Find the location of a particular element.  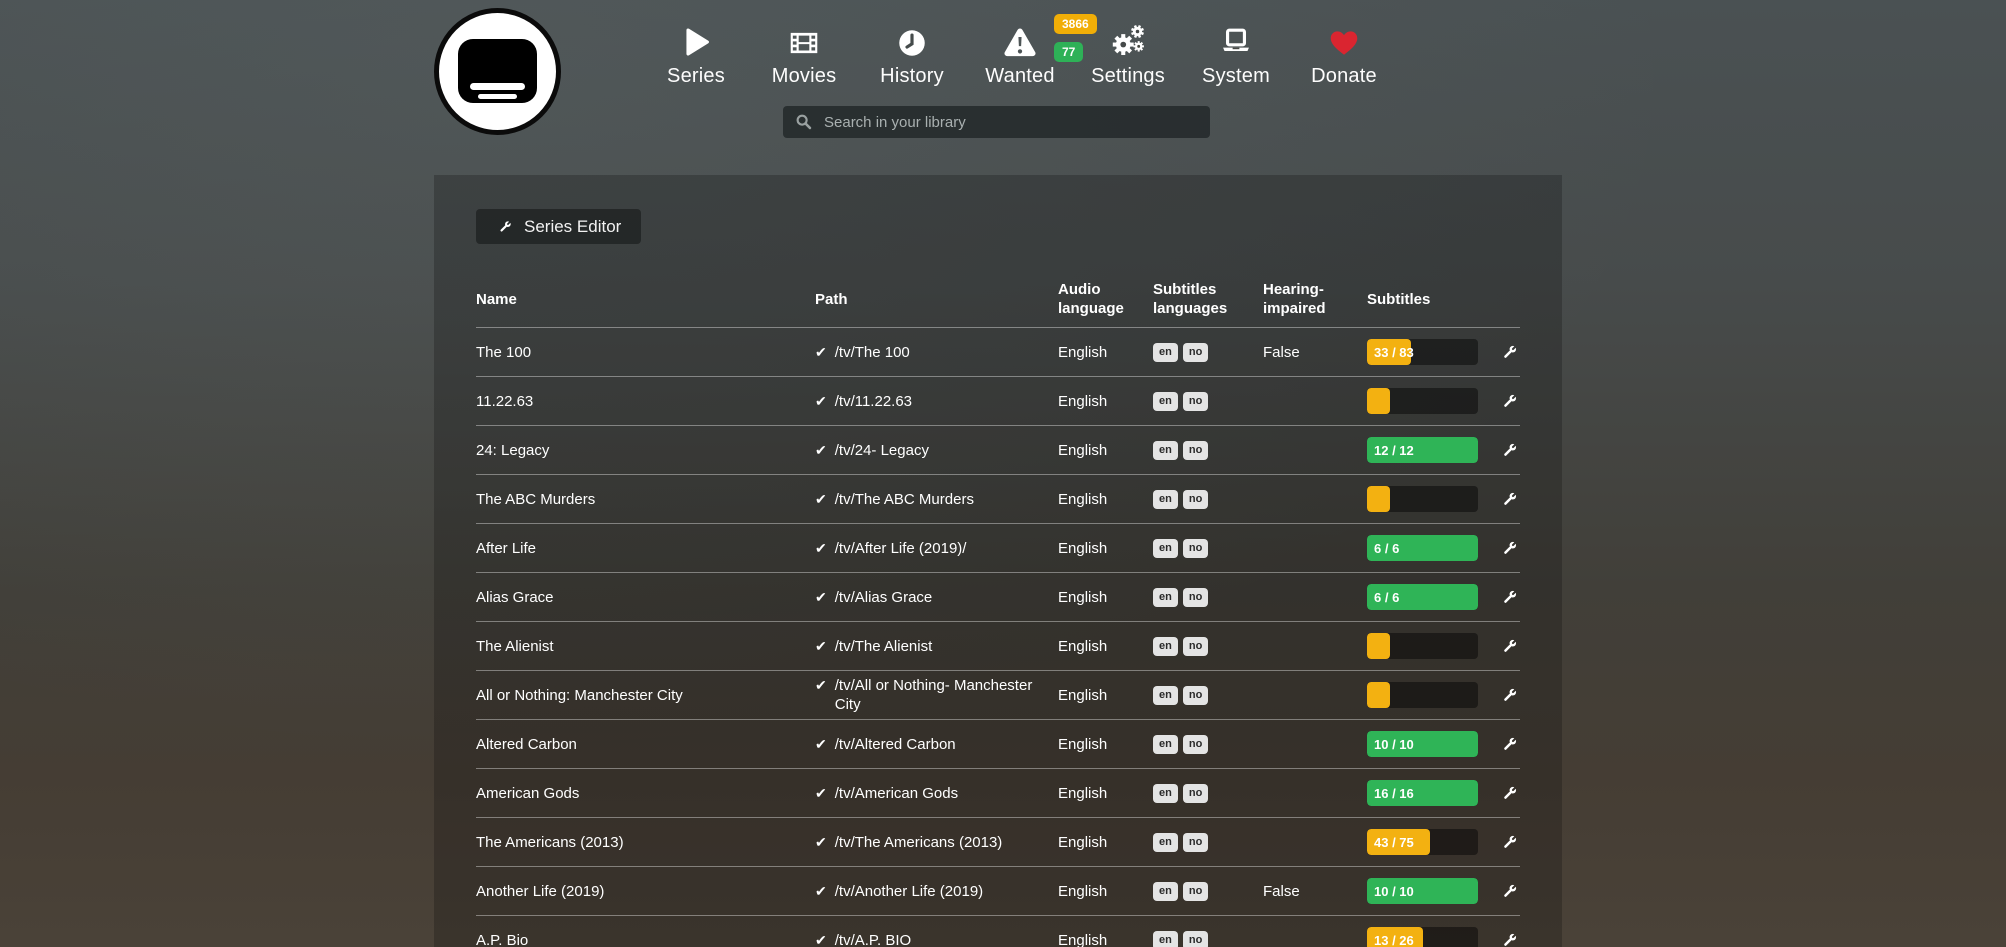

nav-system-label: System is located at coordinates (1236, 76).